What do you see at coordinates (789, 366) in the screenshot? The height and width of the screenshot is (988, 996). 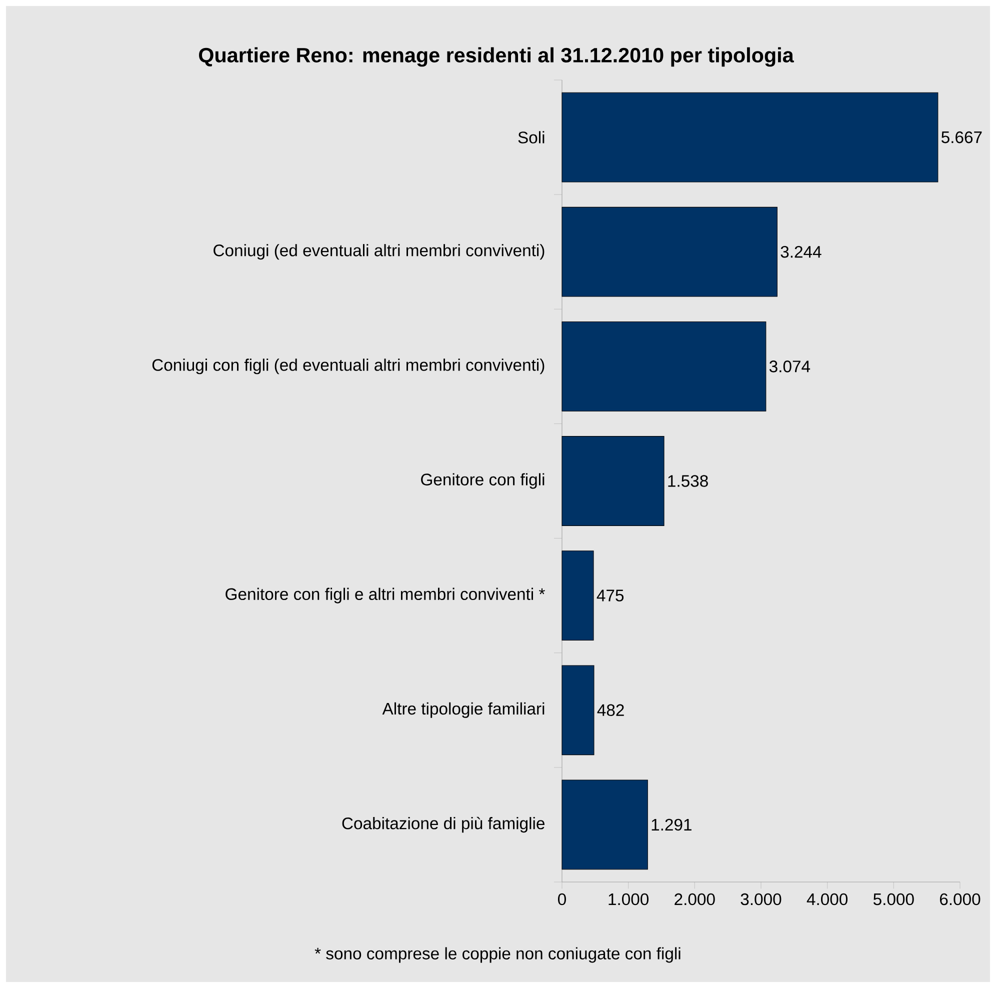 I see `data-label: 3.074` at bounding box center [789, 366].